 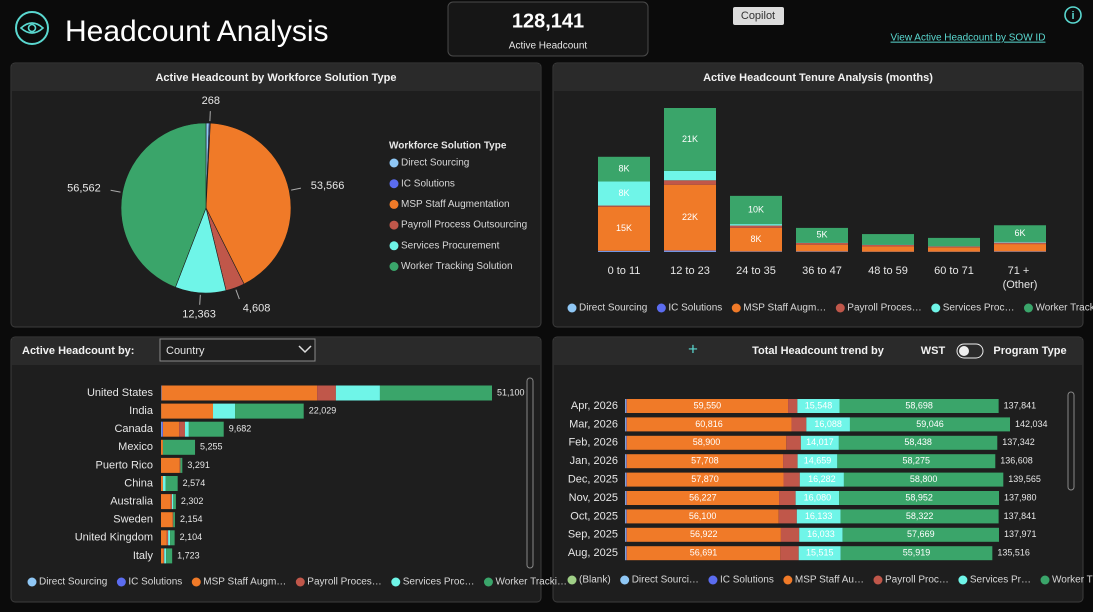 I want to click on data-label: 15,515, so click(x=820, y=553).